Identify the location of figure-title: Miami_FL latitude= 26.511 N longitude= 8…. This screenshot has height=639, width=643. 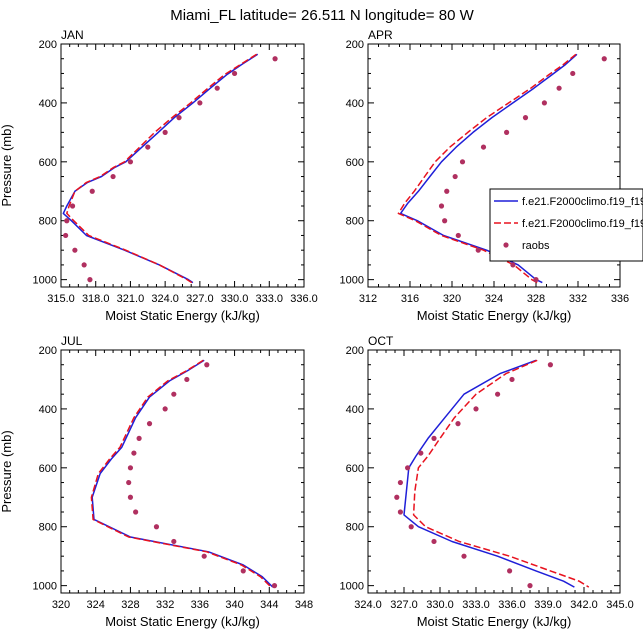
(322, 15).